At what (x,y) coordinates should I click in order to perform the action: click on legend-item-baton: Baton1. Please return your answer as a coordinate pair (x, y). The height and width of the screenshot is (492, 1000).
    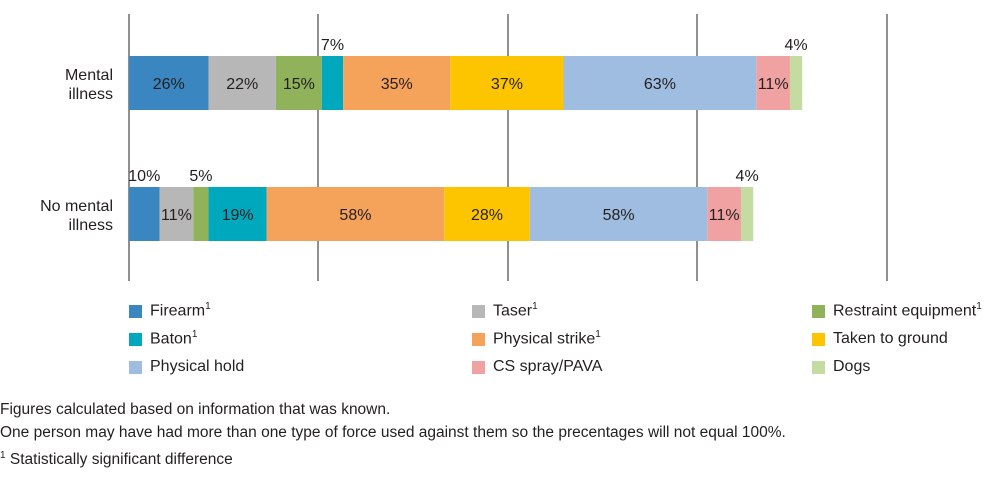
    Looking at the image, I should click on (163, 339).